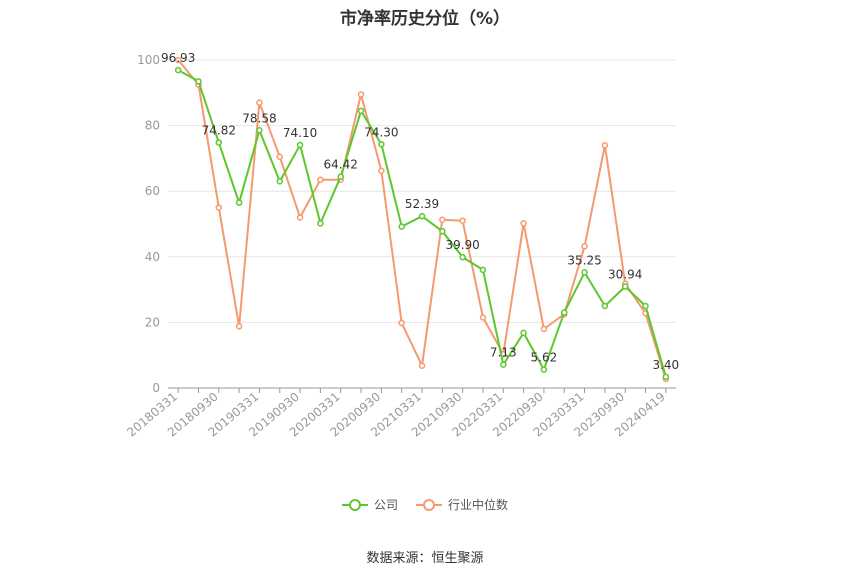  I want to click on data-label: 52.39, so click(422, 204).